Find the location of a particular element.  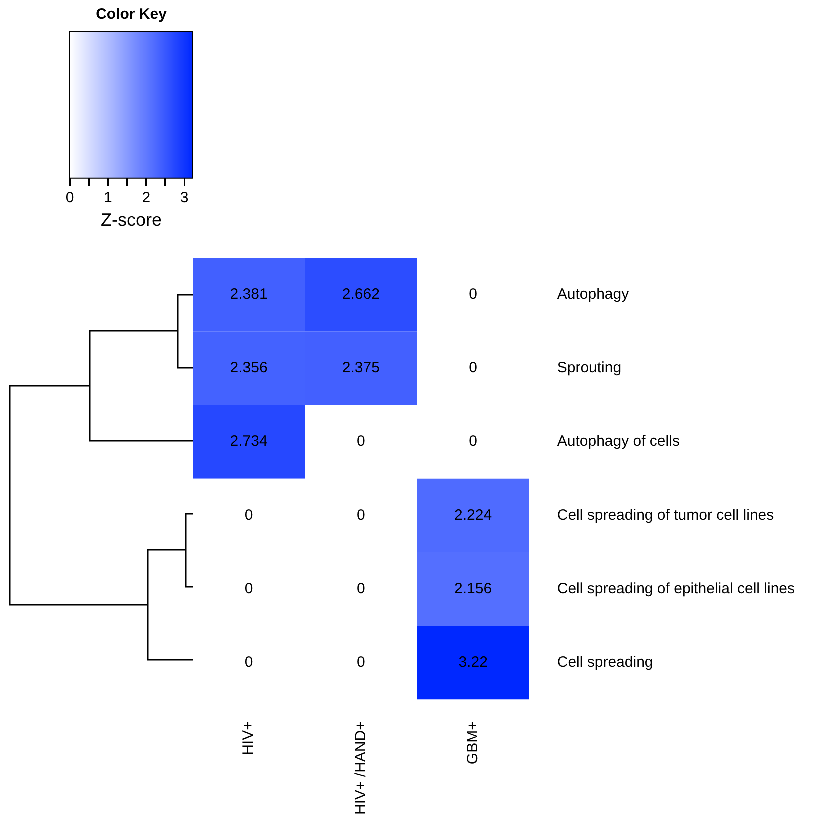

color-bar-label: 3 is located at coordinates (184, 198).